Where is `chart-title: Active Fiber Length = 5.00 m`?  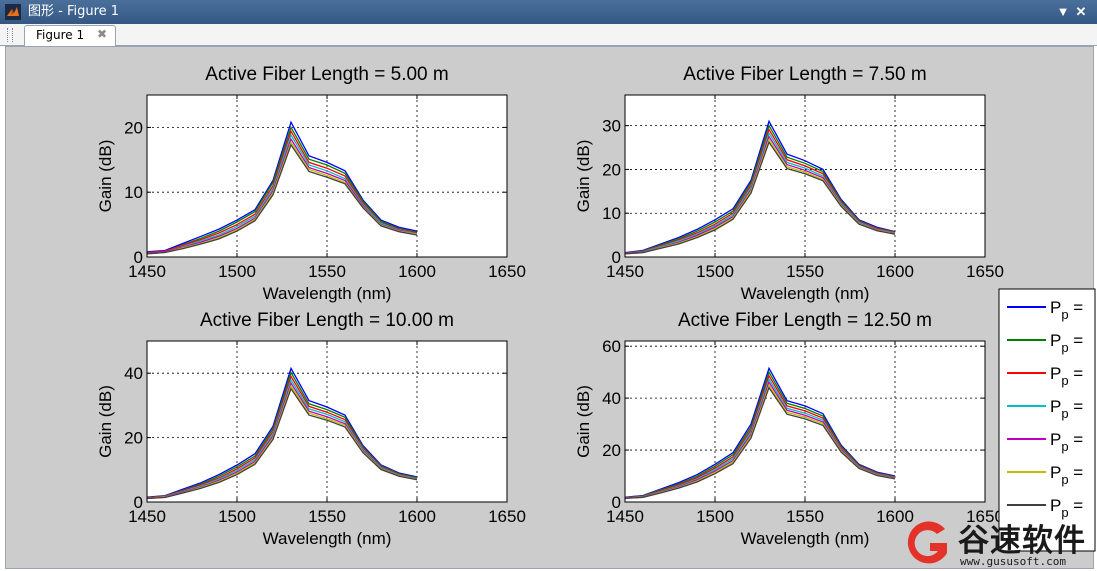 chart-title: Active Fiber Length = 5.00 m is located at coordinates (326, 74).